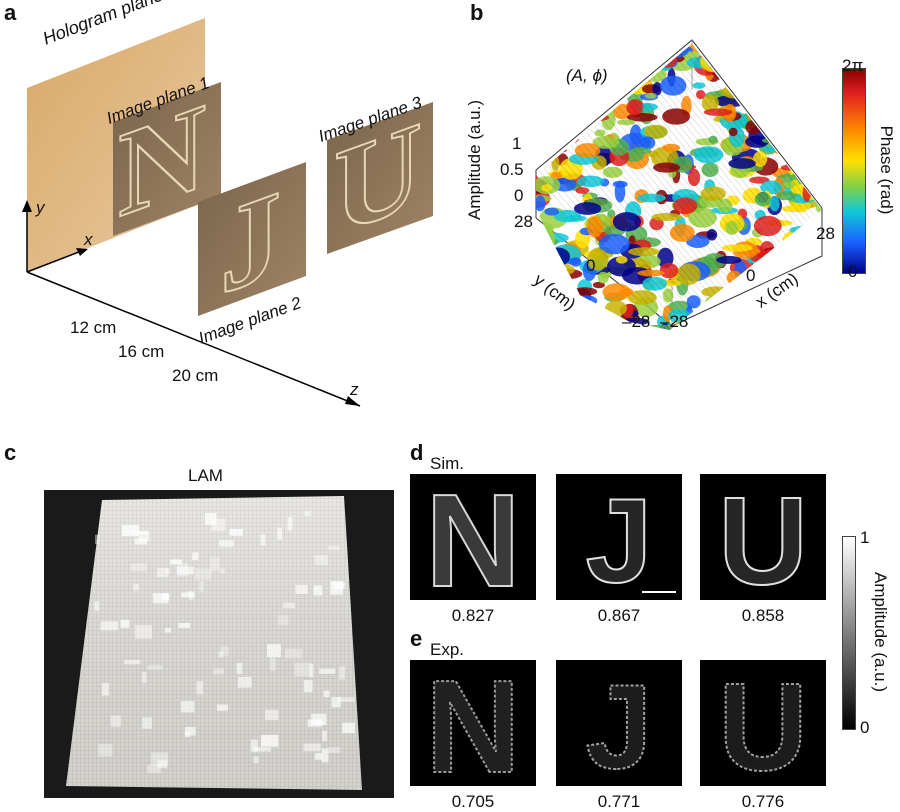 This screenshot has height=812, width=900. I want to click on distance-12cm: 12 cm, so click(93, 327).